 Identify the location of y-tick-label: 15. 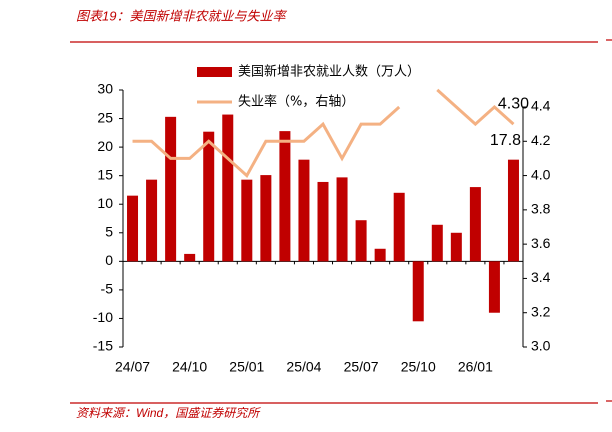
(105, 174).